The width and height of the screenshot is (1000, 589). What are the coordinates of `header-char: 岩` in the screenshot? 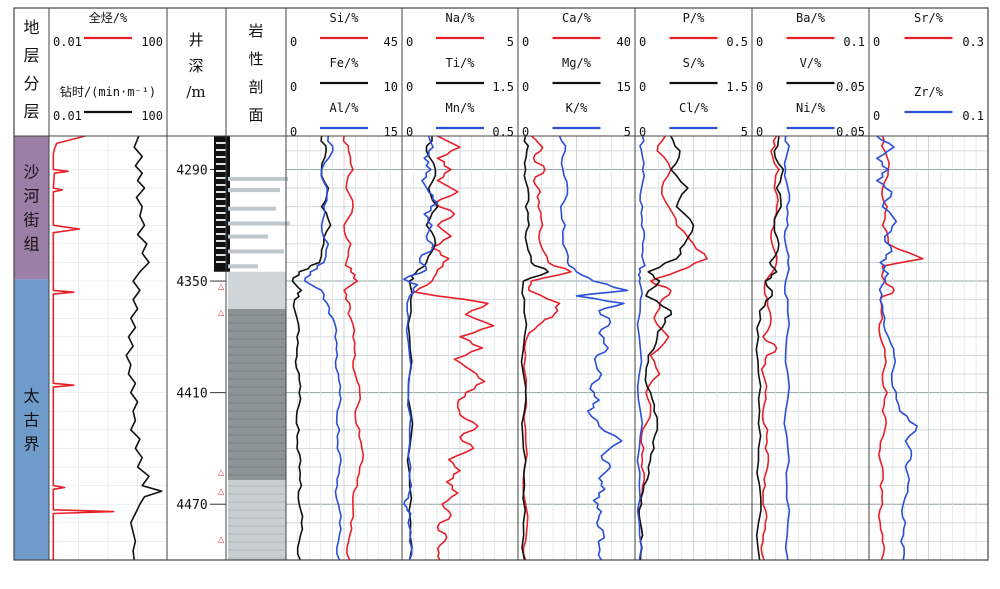 It's located at (255, 31).